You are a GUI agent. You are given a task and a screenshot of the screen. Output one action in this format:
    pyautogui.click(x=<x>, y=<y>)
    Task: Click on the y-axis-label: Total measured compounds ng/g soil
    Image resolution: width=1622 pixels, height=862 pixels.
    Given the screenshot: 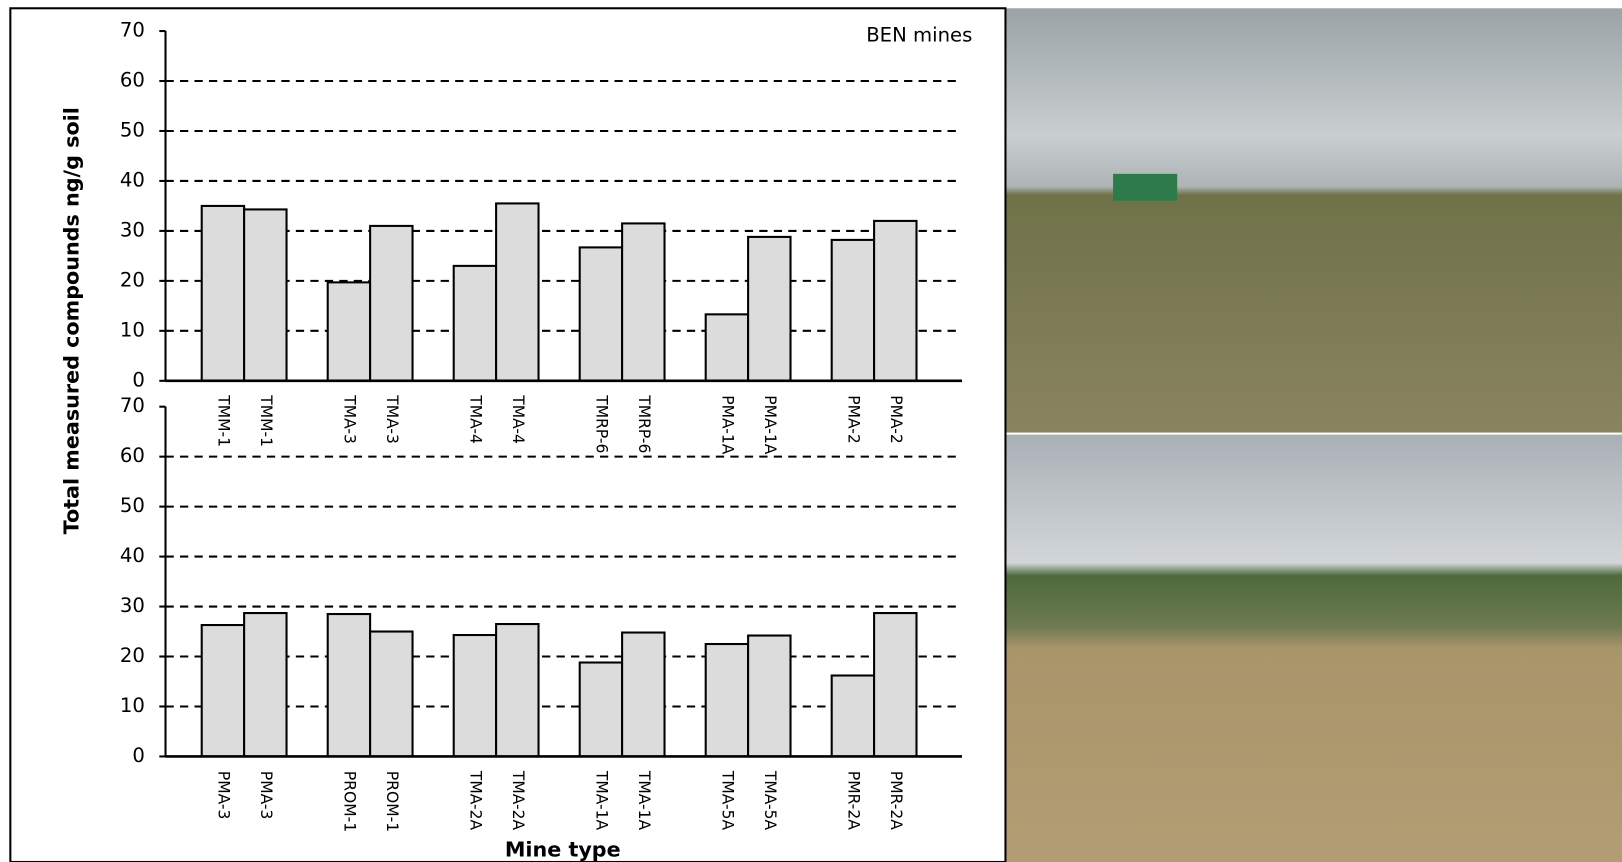 What is the action you would take?
    pyautogui.click(x=71, y=320)
    